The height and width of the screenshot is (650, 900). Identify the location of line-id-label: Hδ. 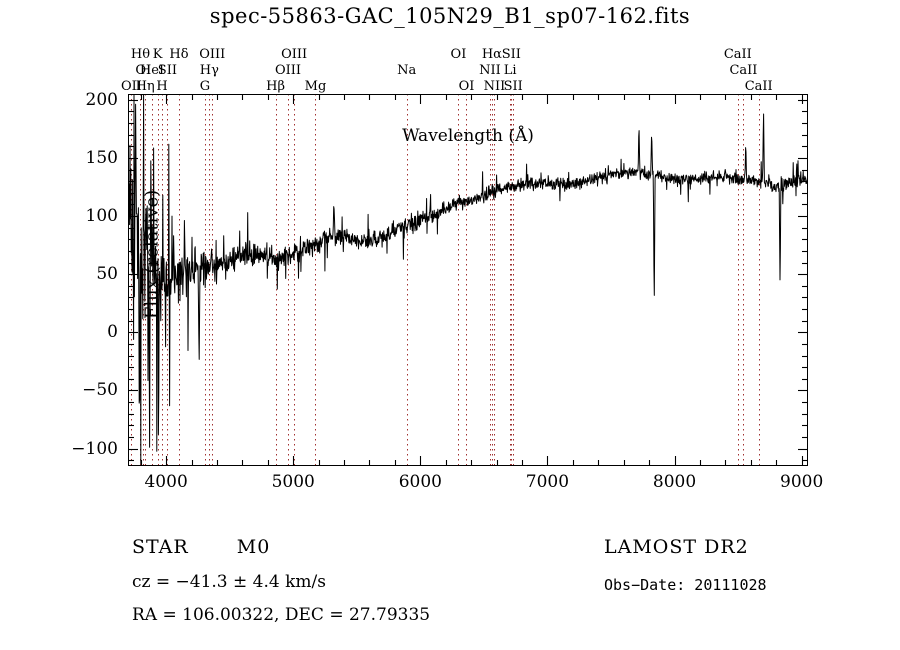
(179, 54).